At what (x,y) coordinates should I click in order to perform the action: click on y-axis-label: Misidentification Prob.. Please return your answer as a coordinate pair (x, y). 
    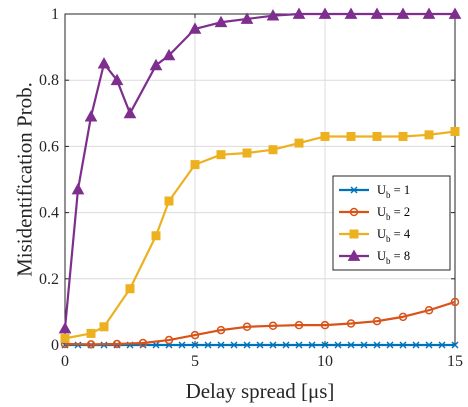
    Looking at the image, I should click on (24, 179).